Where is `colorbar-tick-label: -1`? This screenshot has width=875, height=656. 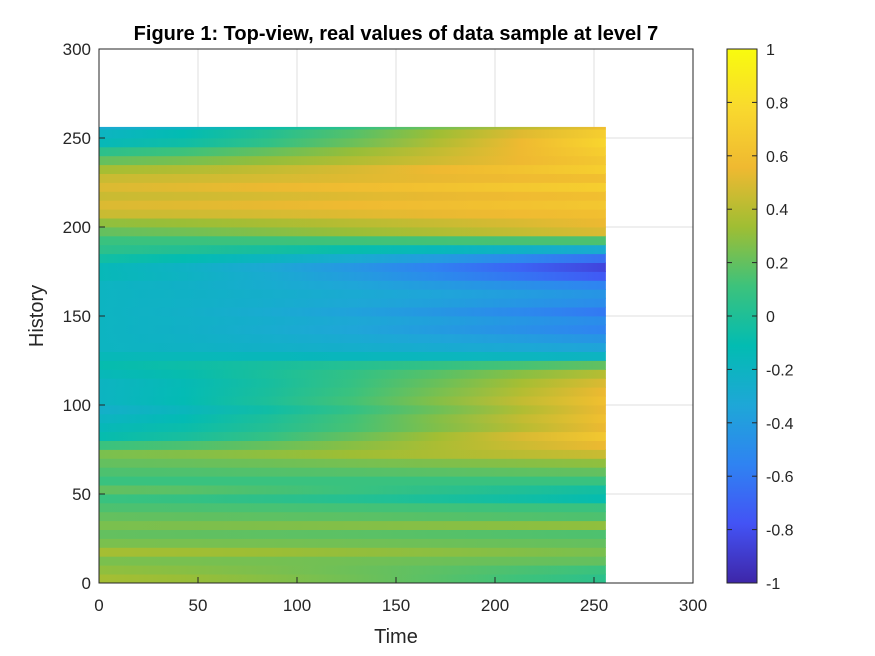 colorbar-tick-label: -1 is located at coordinates (773, 584).